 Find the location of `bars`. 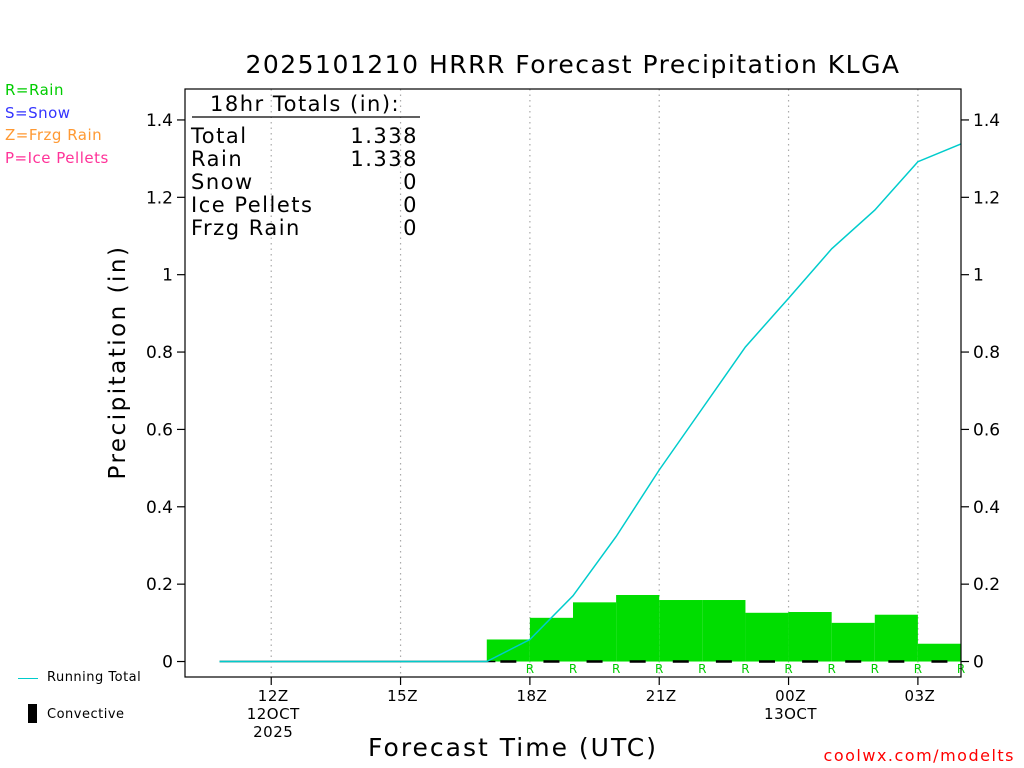

bars is located at coordinates (723, 628).